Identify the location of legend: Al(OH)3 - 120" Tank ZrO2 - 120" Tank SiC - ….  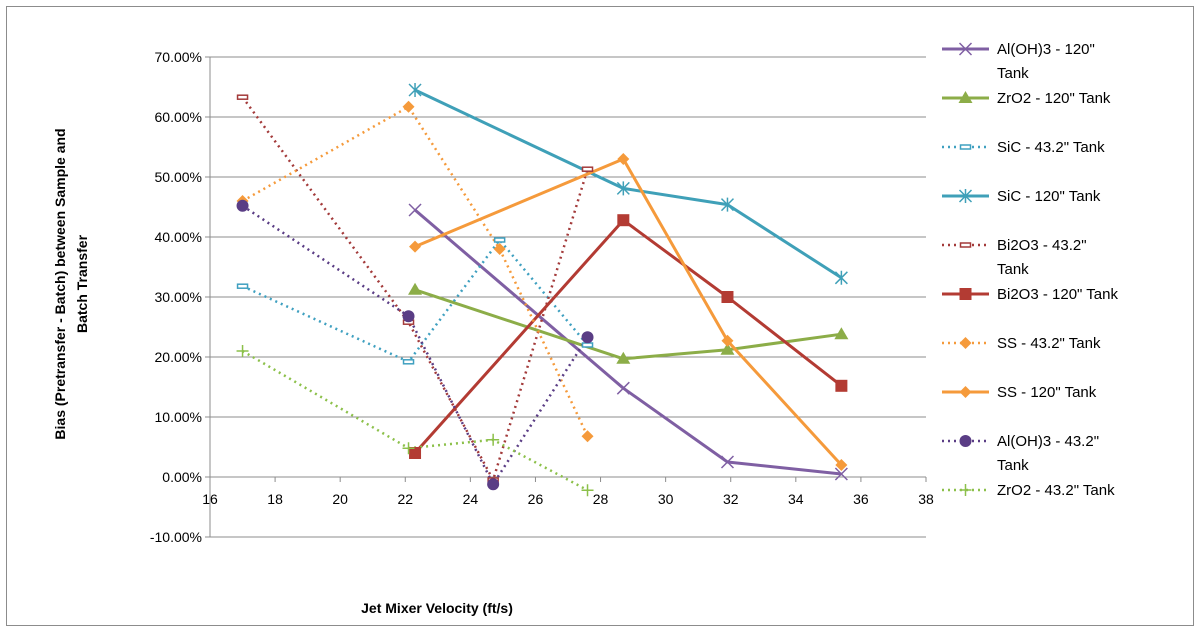
(1030, 270).